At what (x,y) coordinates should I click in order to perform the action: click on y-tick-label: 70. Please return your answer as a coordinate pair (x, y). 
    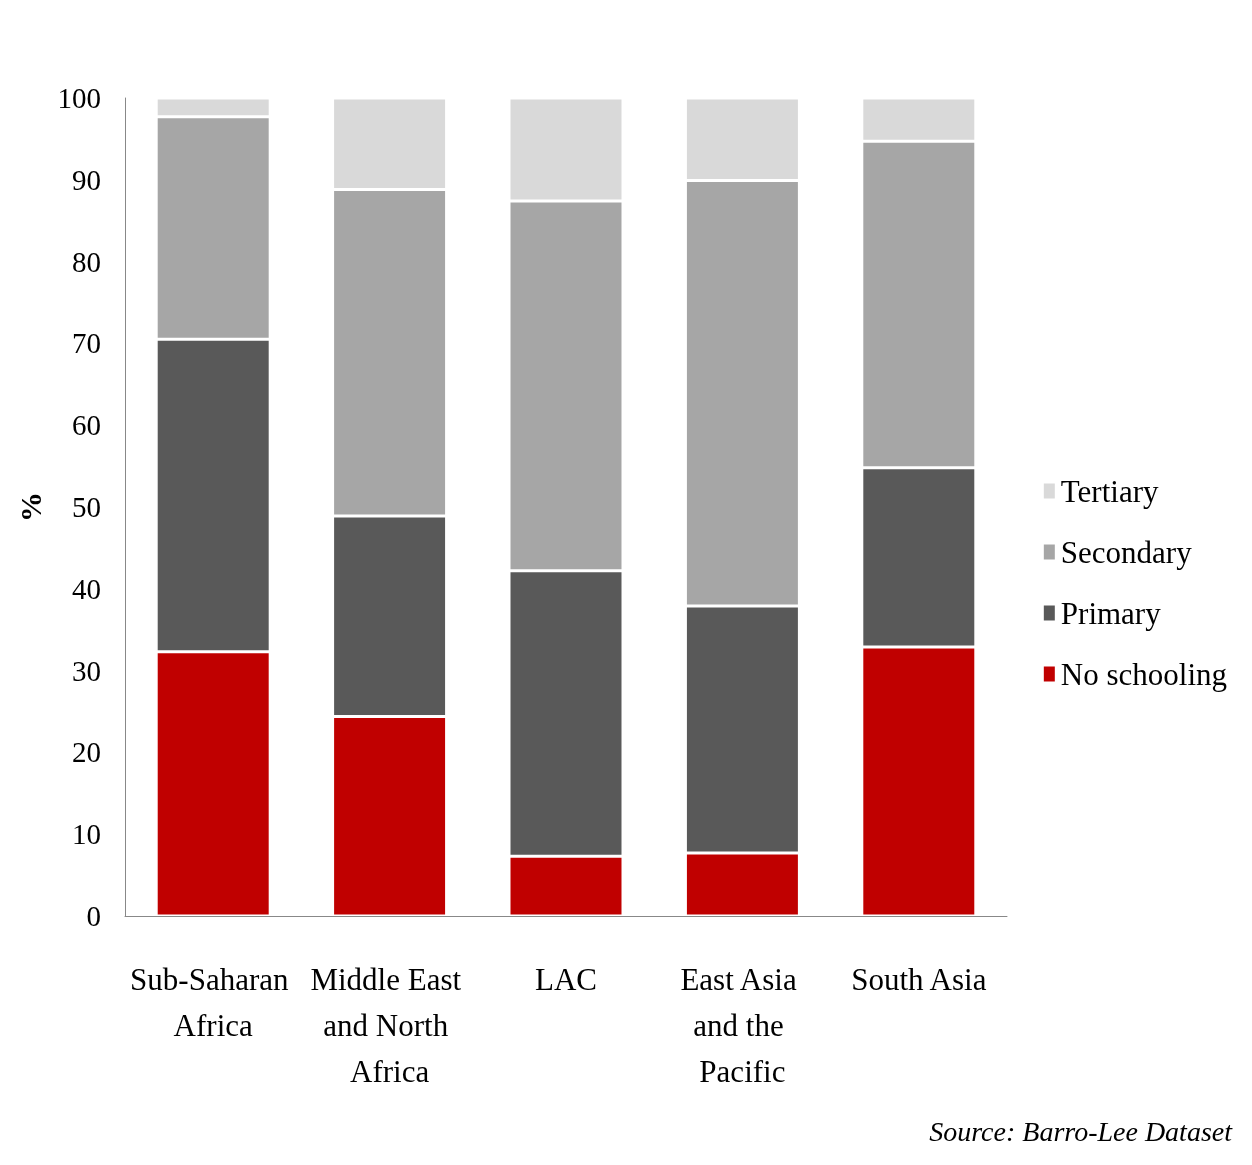
    Looking at the image, I should click on (86, 343).